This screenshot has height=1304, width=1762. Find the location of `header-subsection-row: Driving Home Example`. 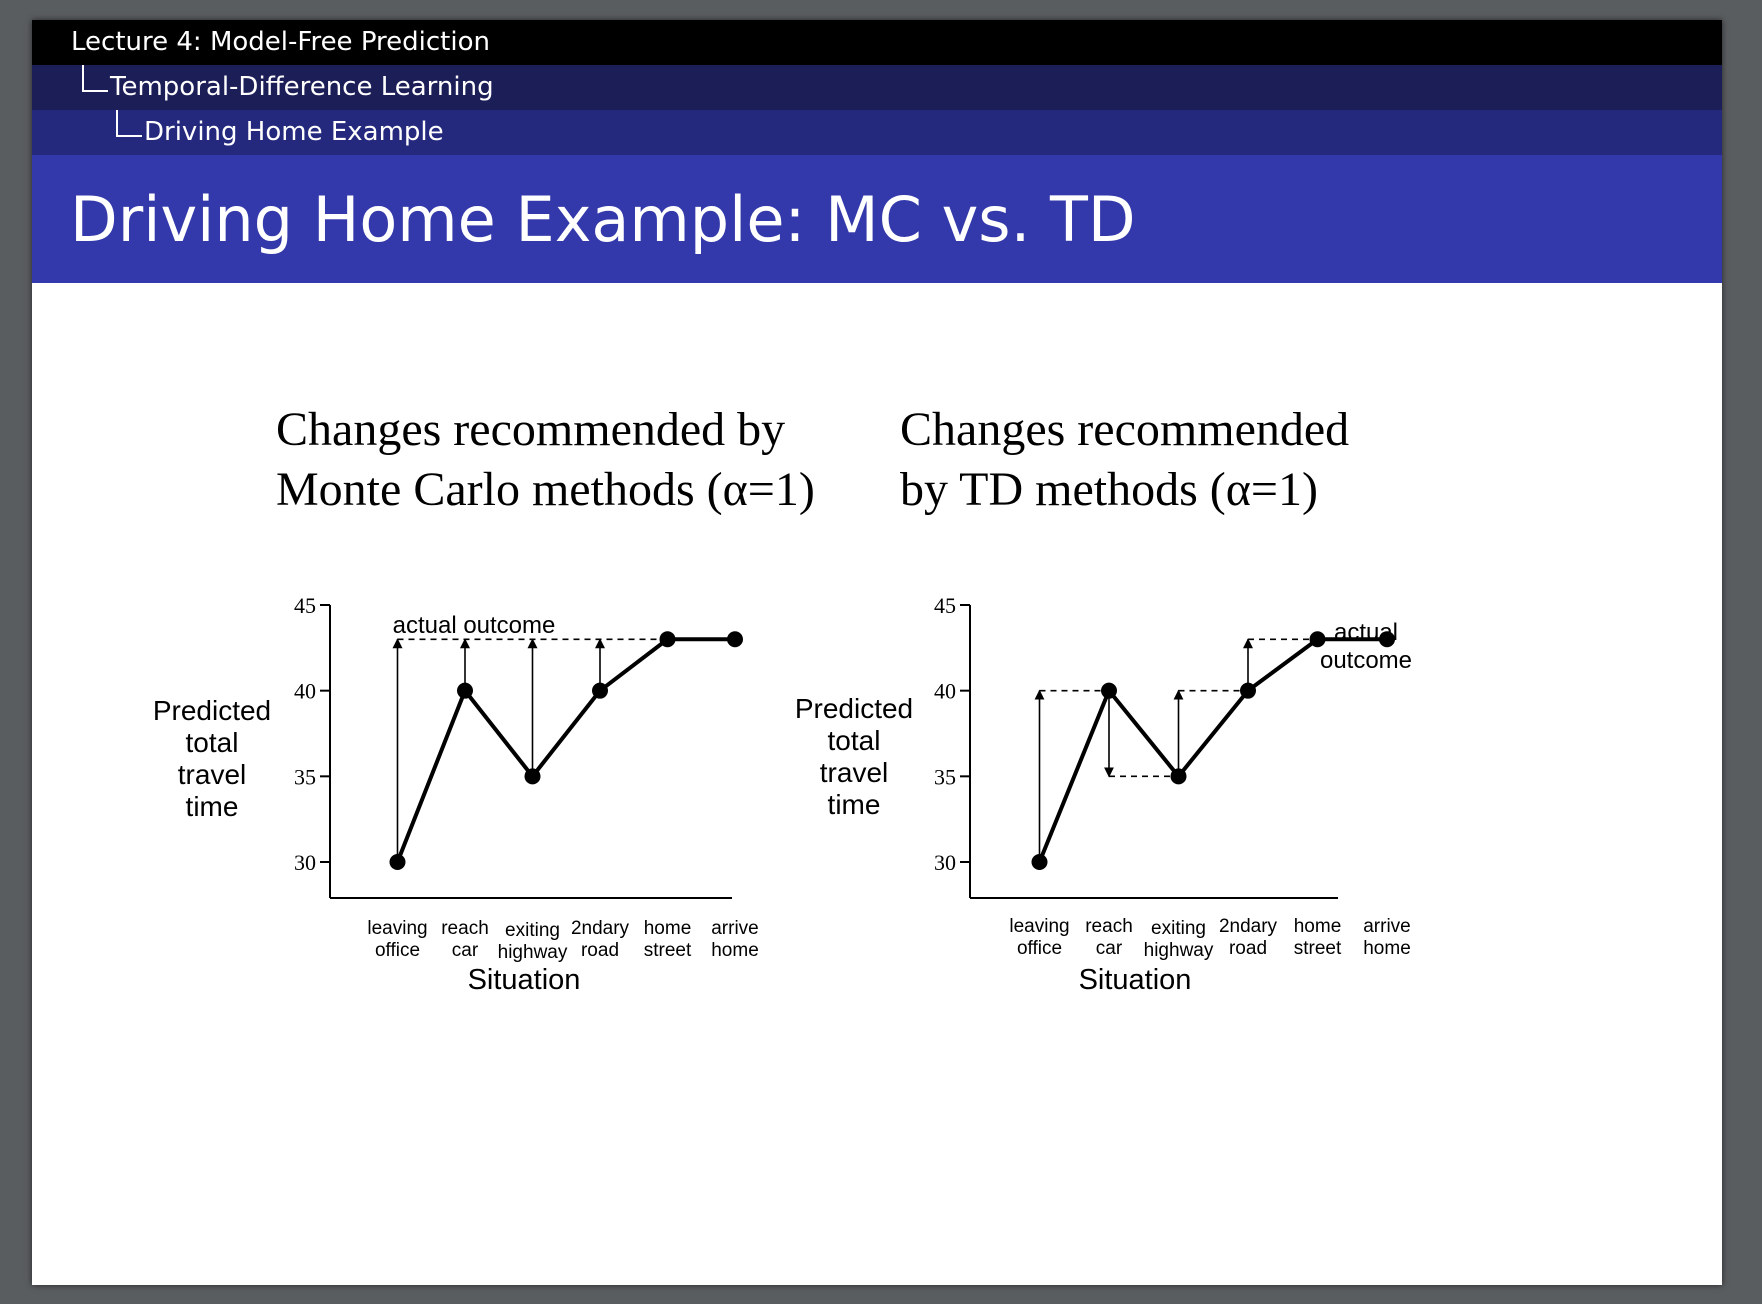

header-subsection-row: Driving Home Example is located at coordinates (877, 132).